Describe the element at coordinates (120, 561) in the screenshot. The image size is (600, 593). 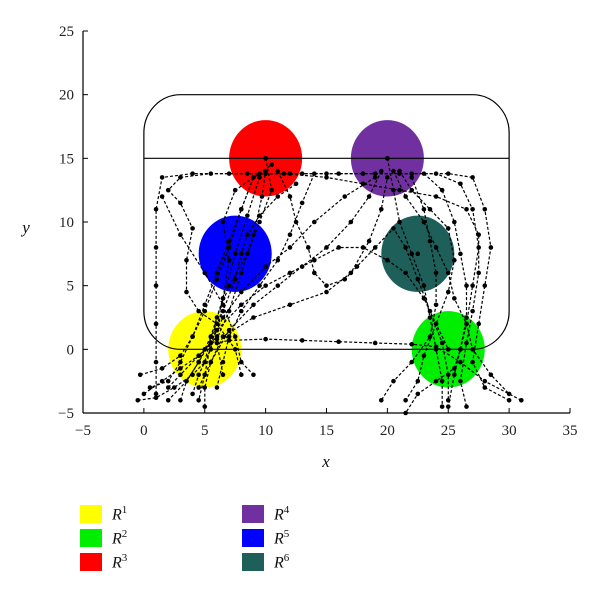
I see `legend-label-r3: R3` at that location.